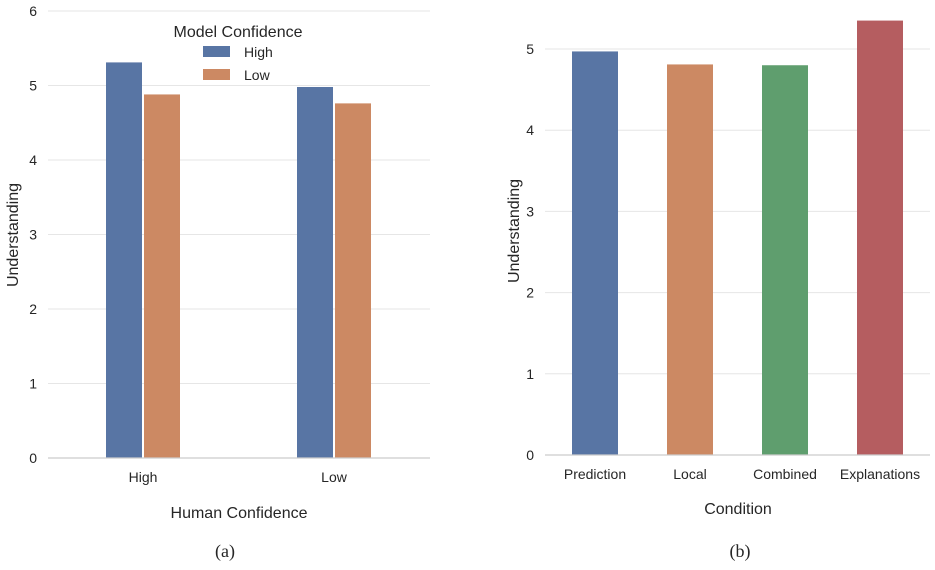  Describe the element at coordinates (33, 235) in the screenshot. I see `panel-a-y-tick-label: 3` at that location.